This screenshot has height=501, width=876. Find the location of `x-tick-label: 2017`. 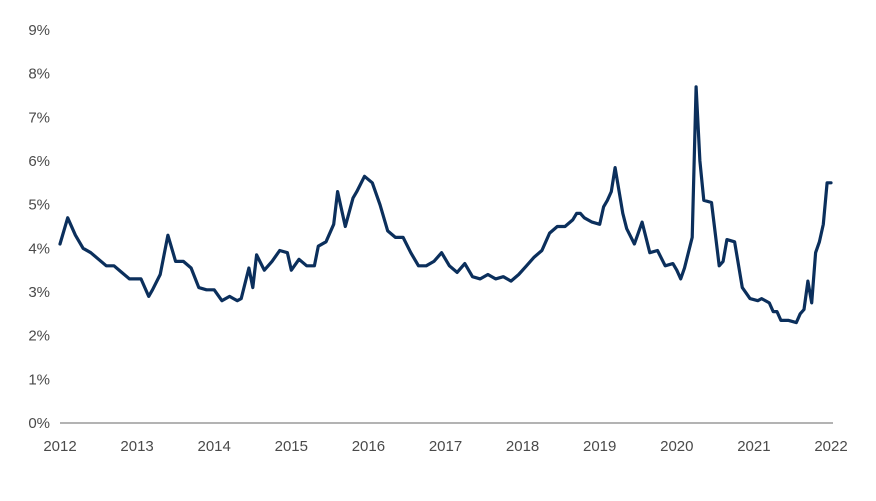

x-tick-label: 2017 is located at coordinates (445, 446).